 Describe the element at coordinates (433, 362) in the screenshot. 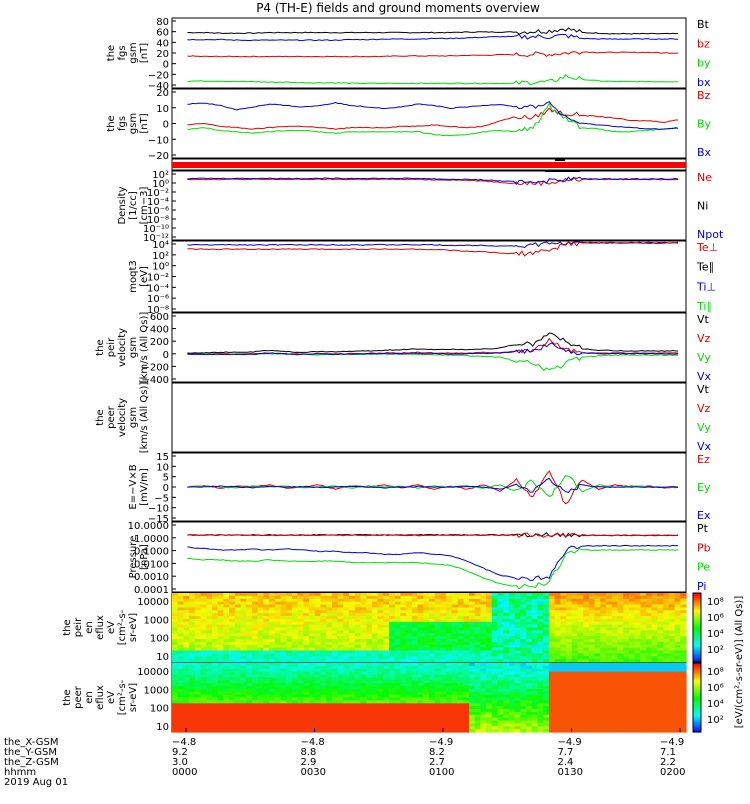

I see `series-line-Vy` at that location.